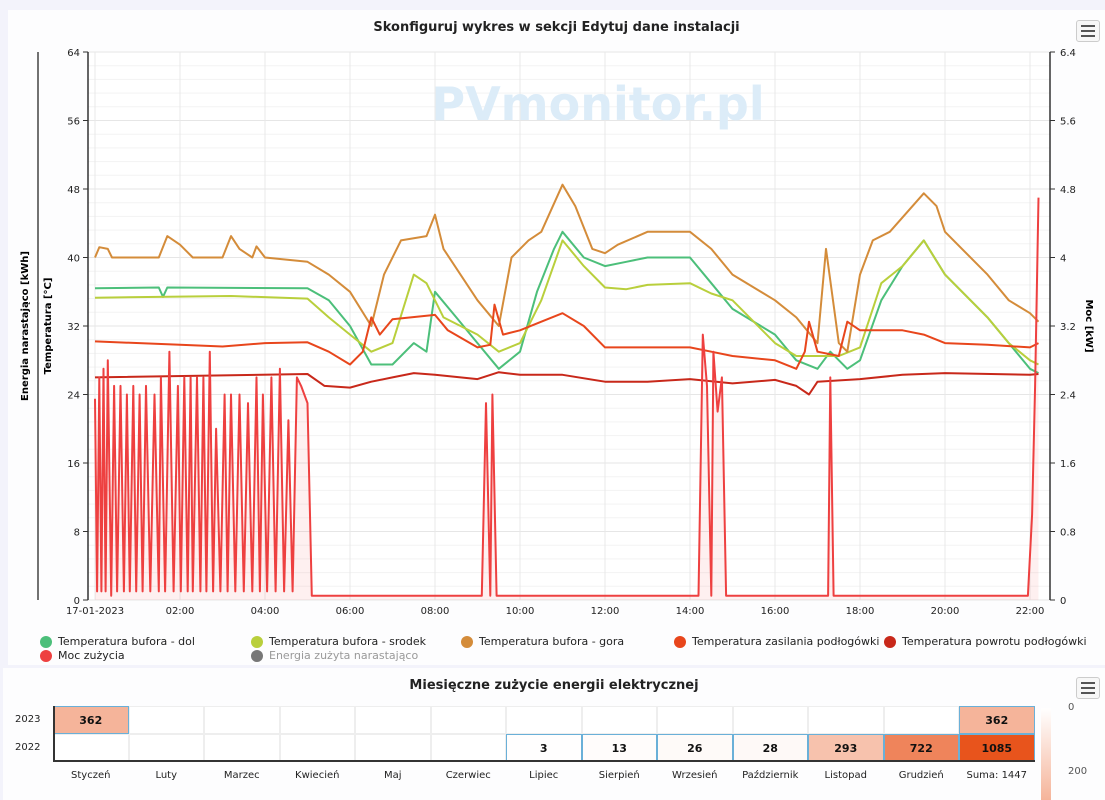 Image resolution: width=1105 pixels, height=800 pixels. Describe the element at coordinates (552, 641) in the screenshot. I see `legend-label: Temperatura bufora - gora` at that location.